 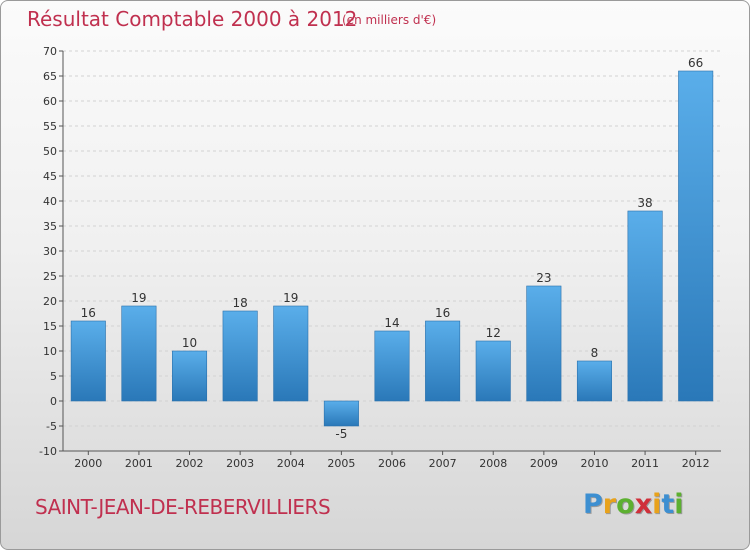 I want to click on x-tick-label: 2004, so click(x=291, y=463).